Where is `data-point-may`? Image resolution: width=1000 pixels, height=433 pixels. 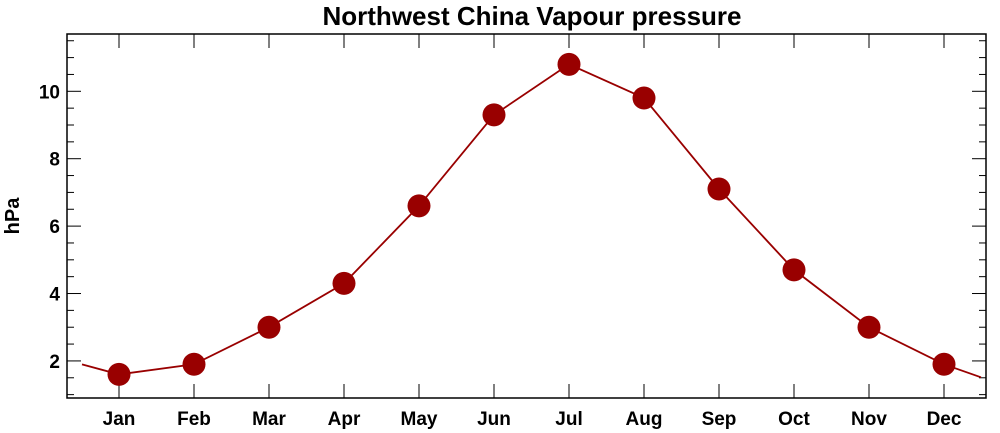 data-point-may is located at coordinates (419, 206).